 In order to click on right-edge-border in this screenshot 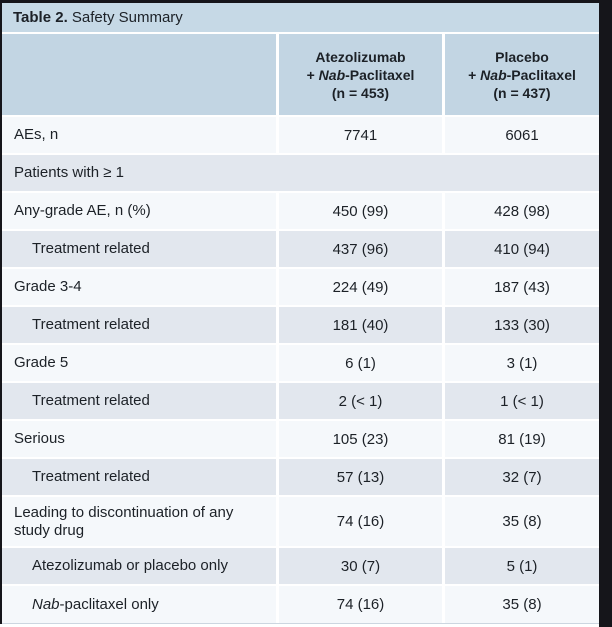, I will do `click(605, 313)`.